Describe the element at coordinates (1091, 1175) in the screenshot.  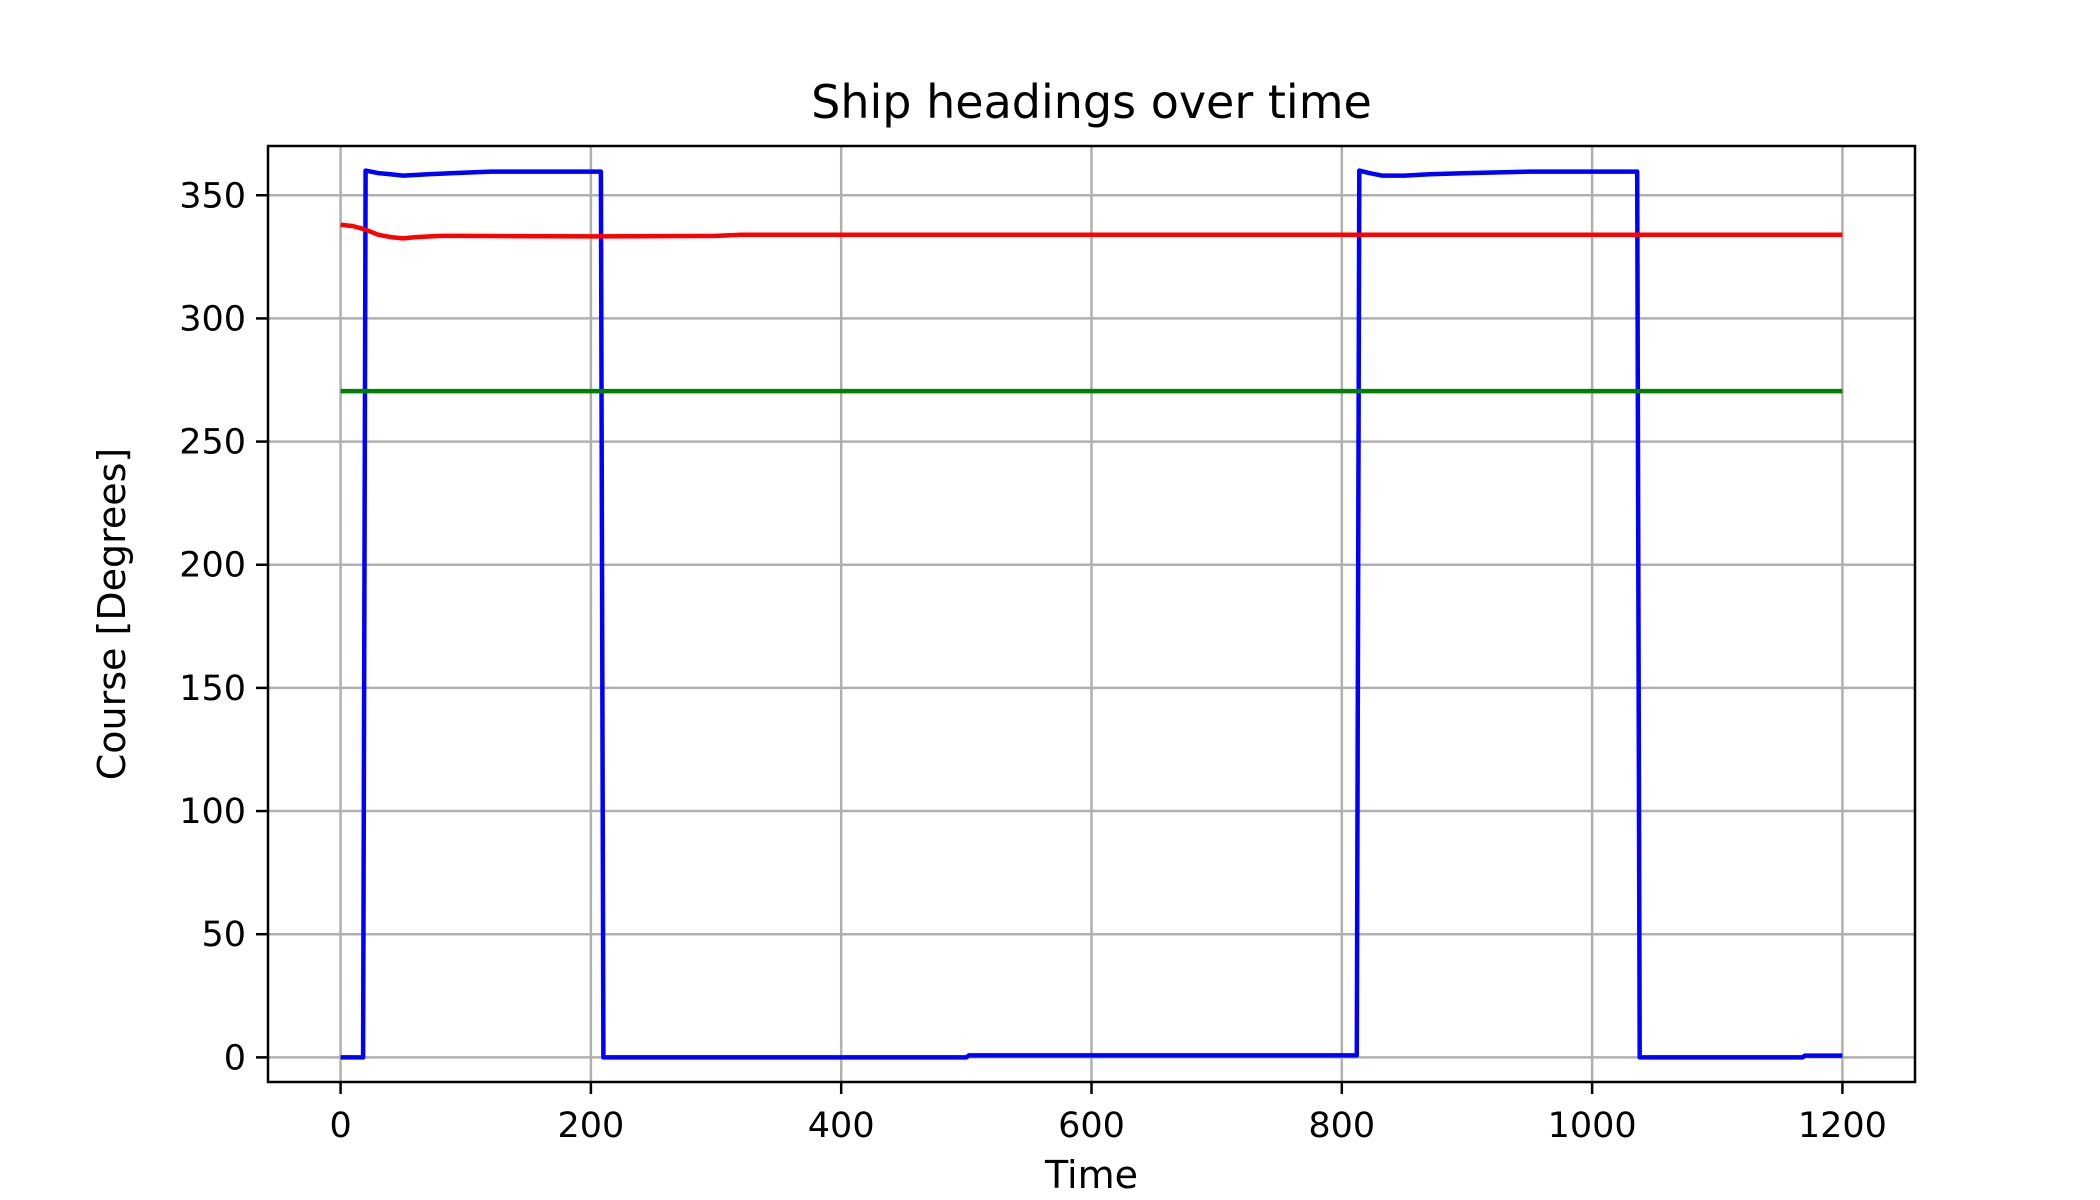
I see `x-axis-label: Time` at that location.